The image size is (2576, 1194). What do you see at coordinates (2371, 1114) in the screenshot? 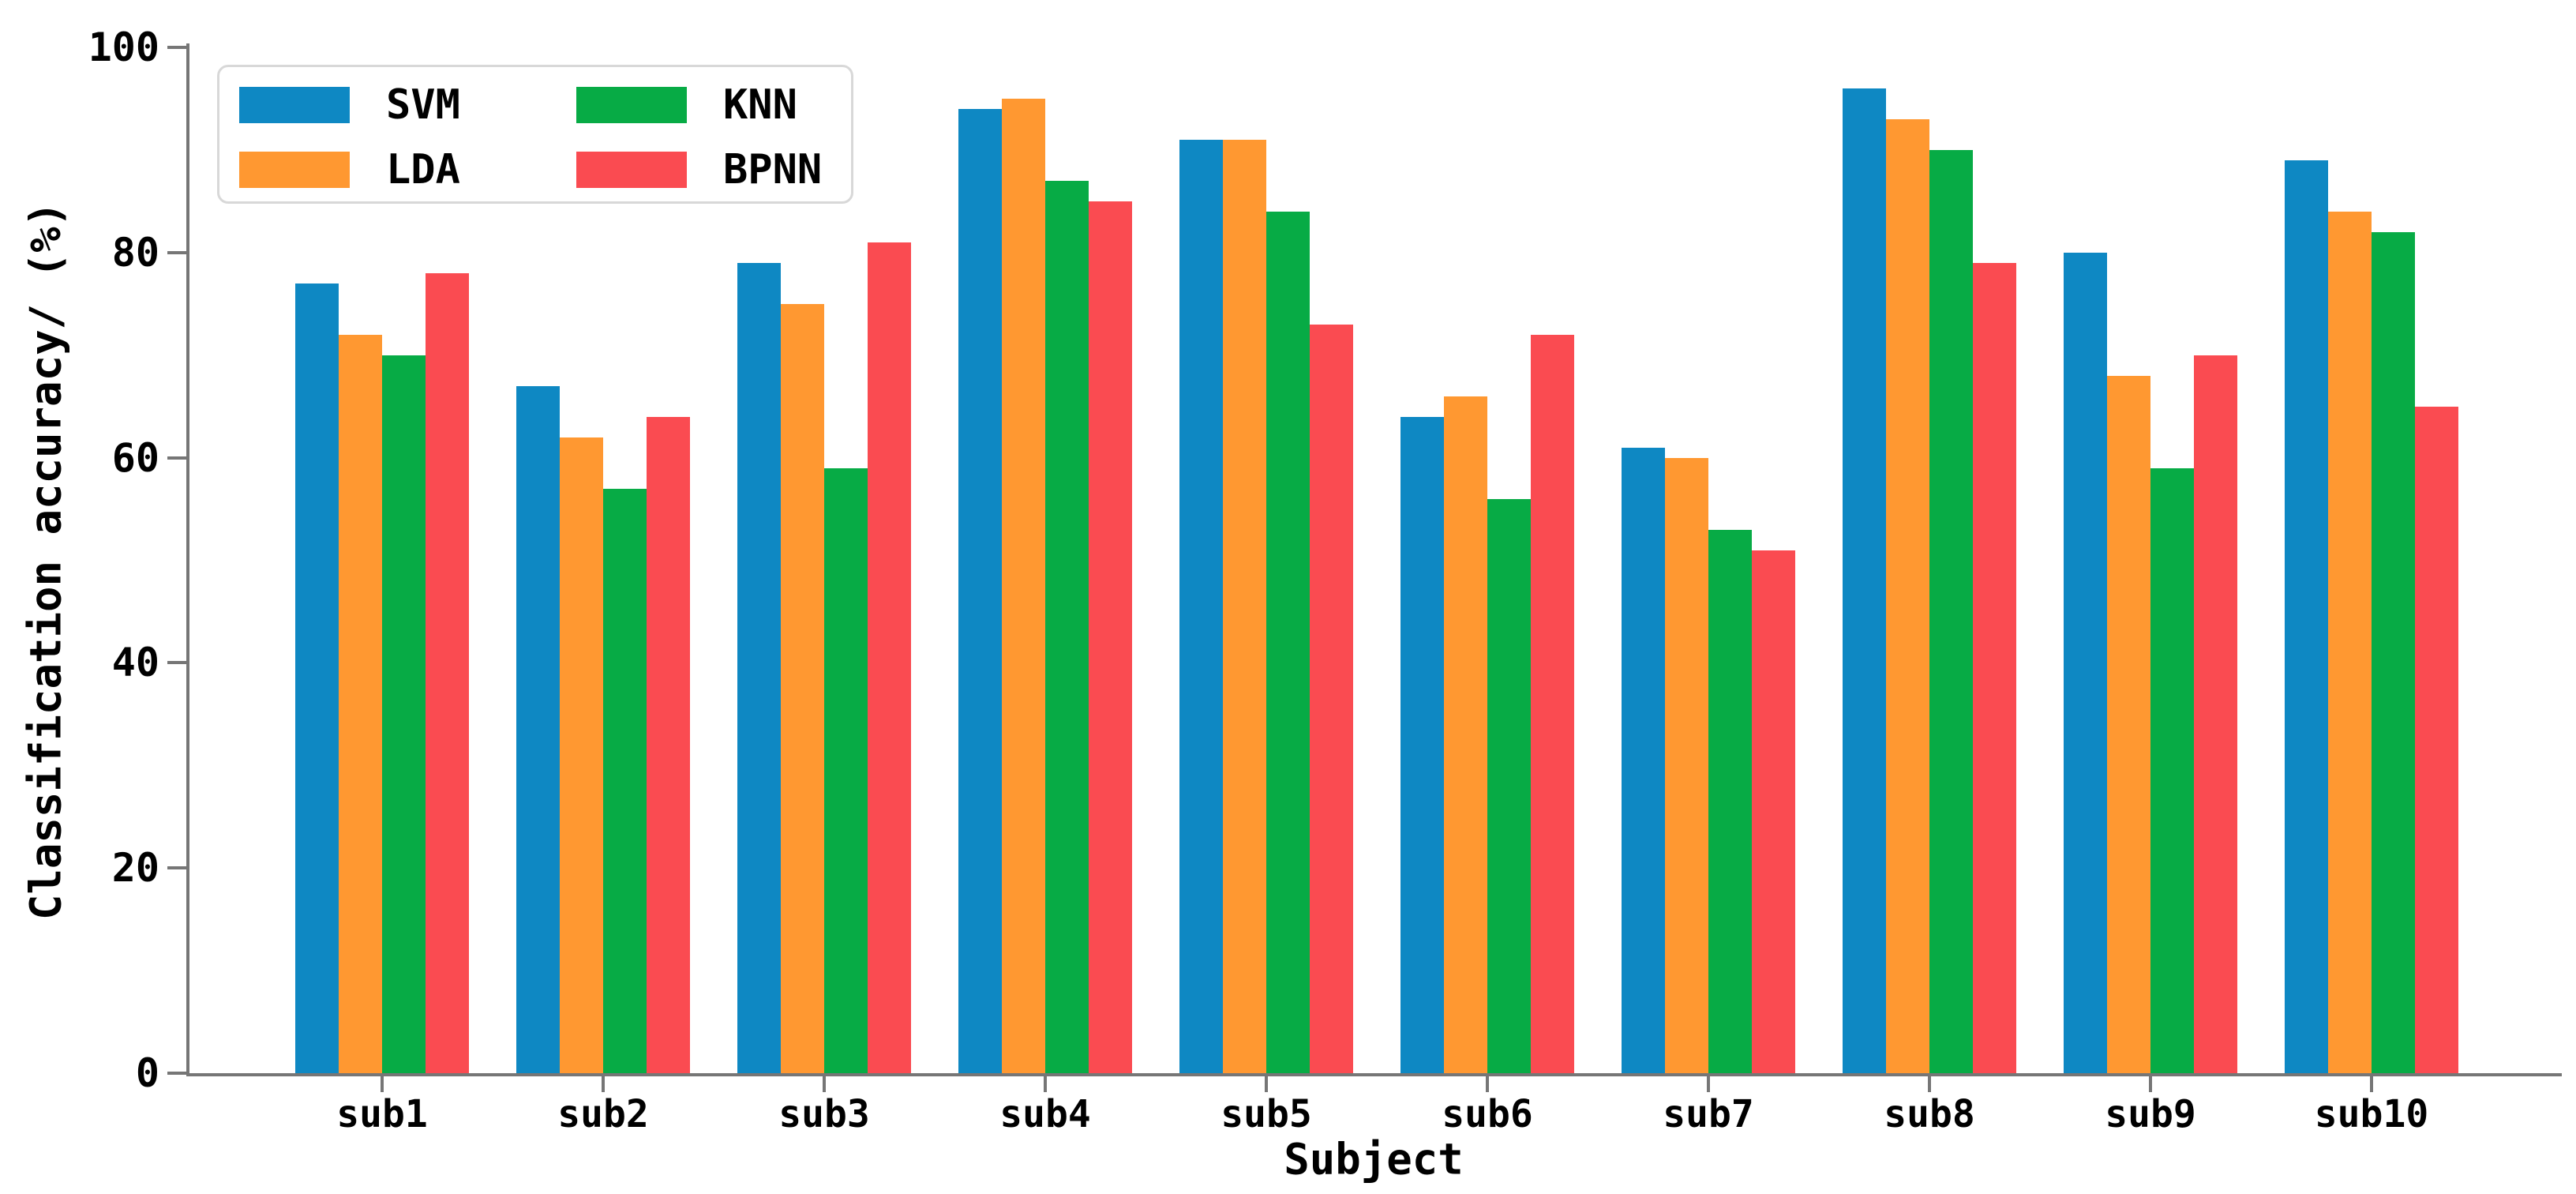
I see `x-tick-label-sub10: sub10` at bounding box center [2371, 1114].